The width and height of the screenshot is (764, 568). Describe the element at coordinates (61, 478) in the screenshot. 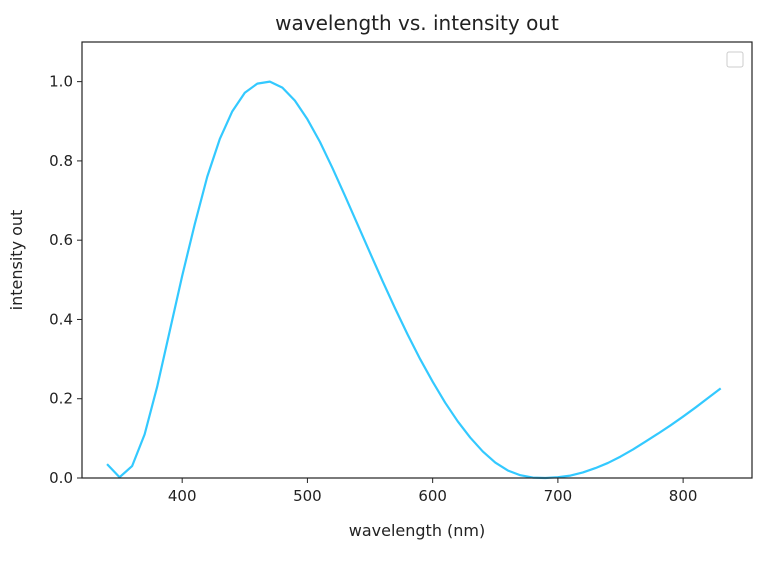

I see `y-tick-label: 0.0` at that location.